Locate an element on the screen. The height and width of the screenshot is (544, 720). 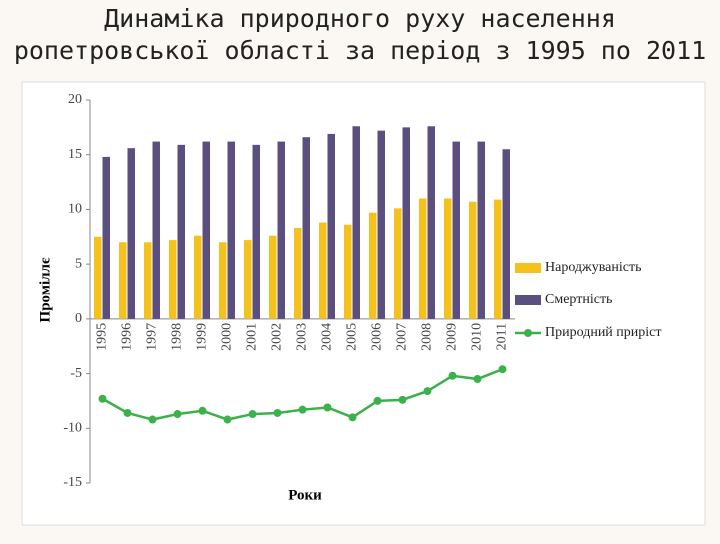
x-tick-label: 2004 is located at coordinates (327, 337).